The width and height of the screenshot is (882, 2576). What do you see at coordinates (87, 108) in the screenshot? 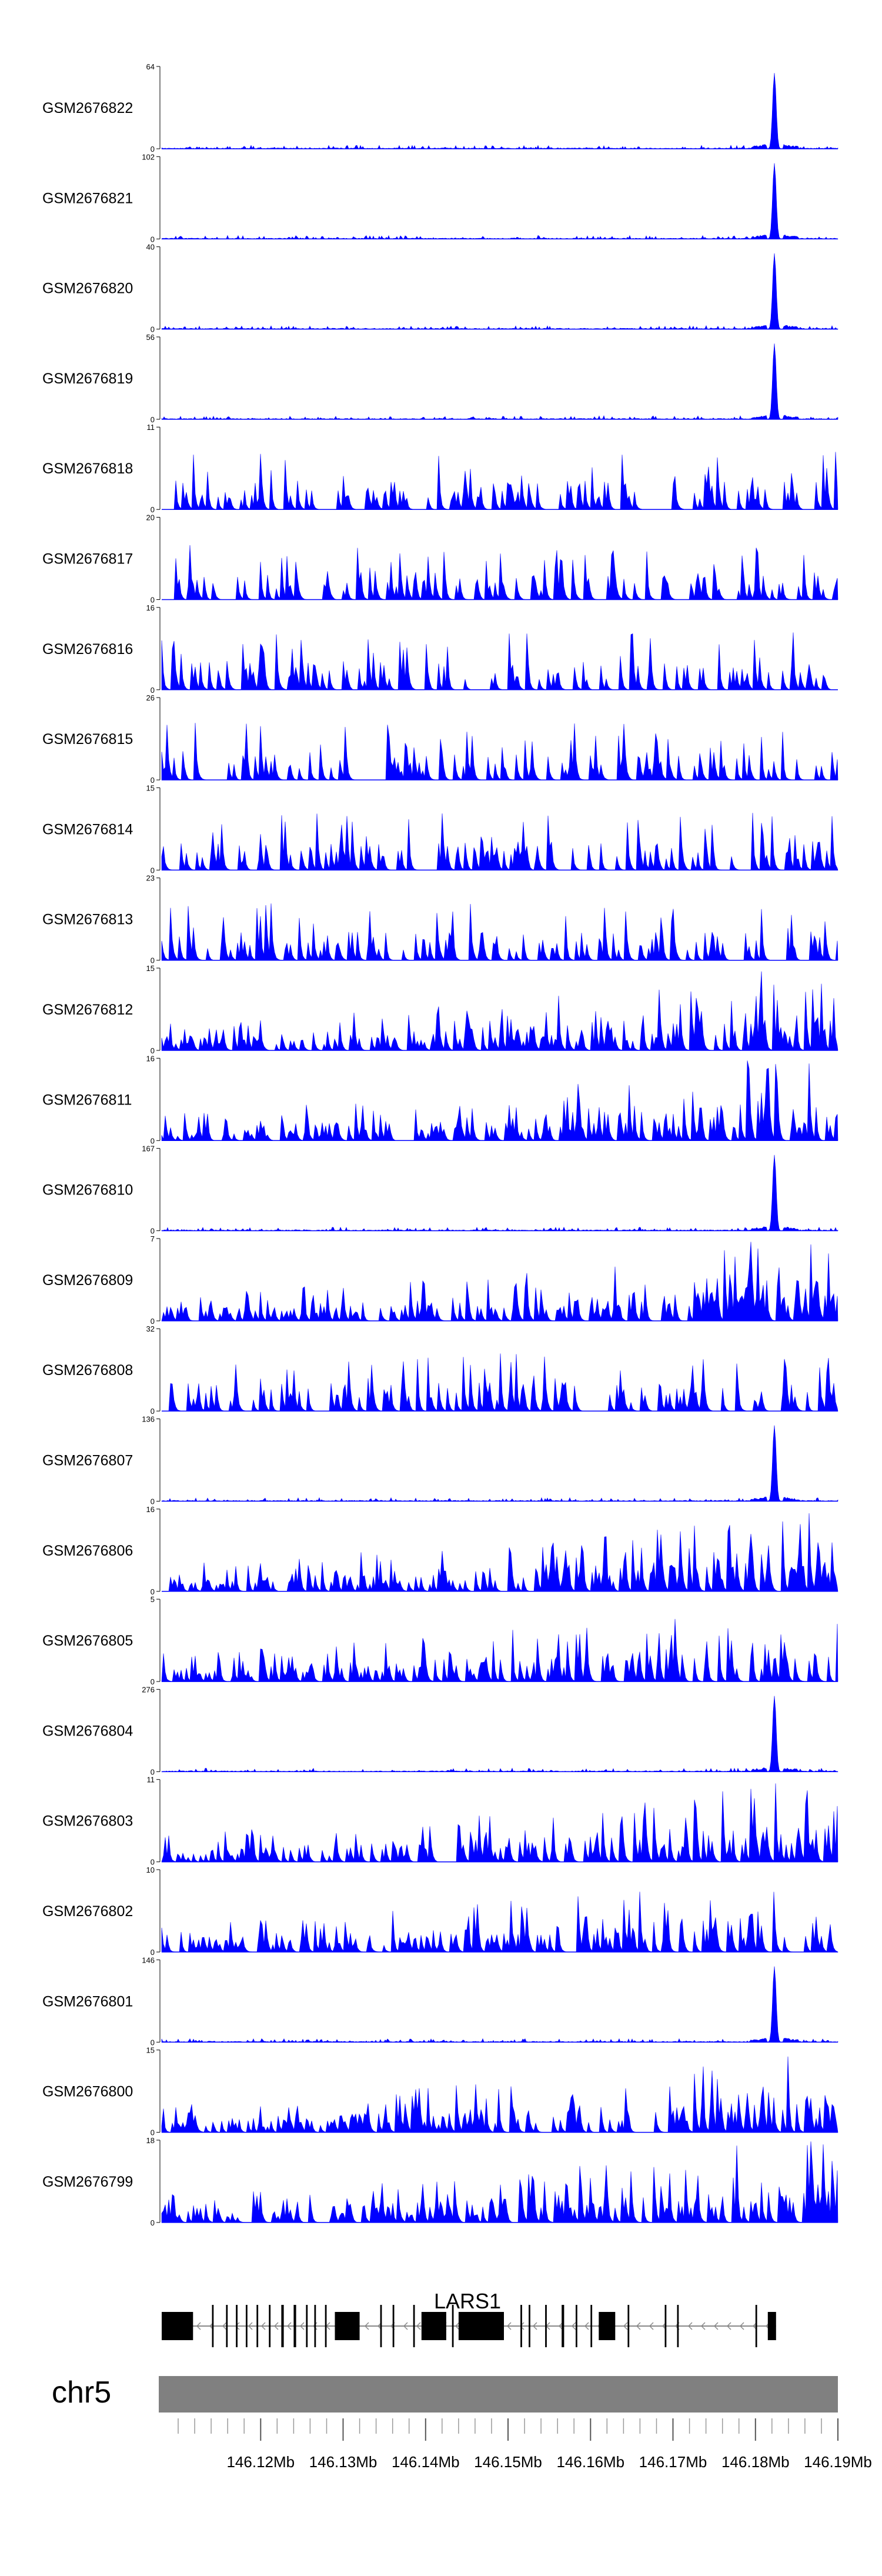
I see `track-label: GSM2676822` at bounding box center [87, 108].